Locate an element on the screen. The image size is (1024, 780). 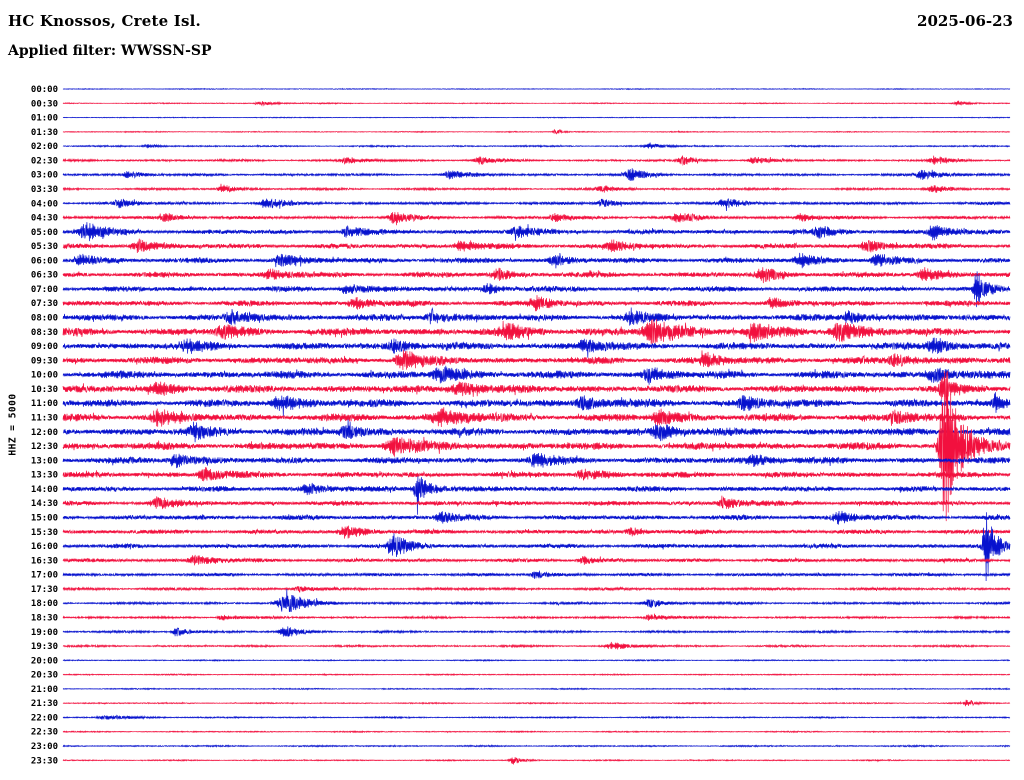
time-label: 21:30 is located at coordinates (44, 704).